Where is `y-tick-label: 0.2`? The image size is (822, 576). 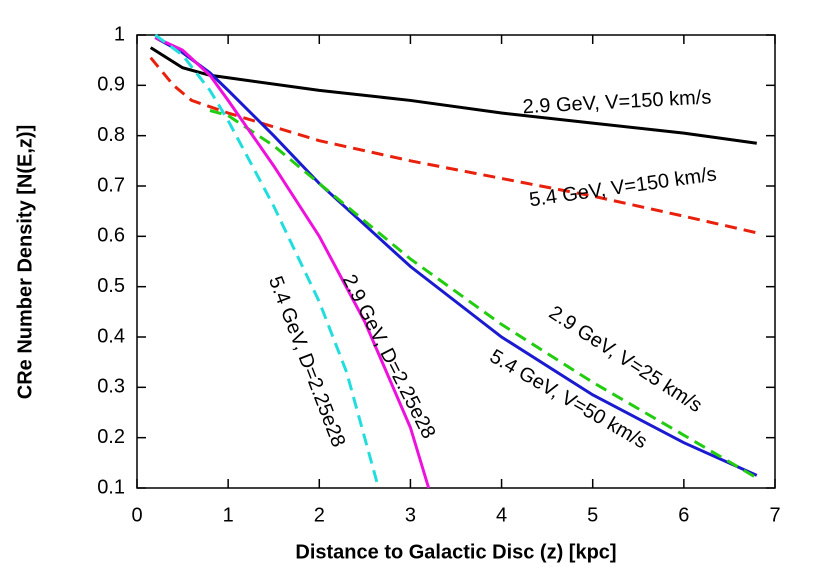 y-tick-label: 0.2 is located at coordinates (111, 437).